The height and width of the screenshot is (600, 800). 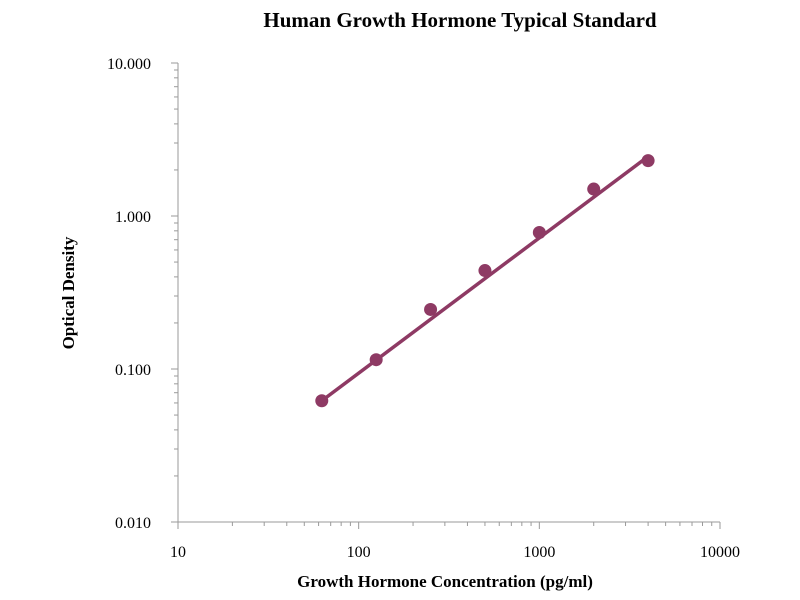 I want to click on y-tick-label: 0.010, so click(x=133, y=523).